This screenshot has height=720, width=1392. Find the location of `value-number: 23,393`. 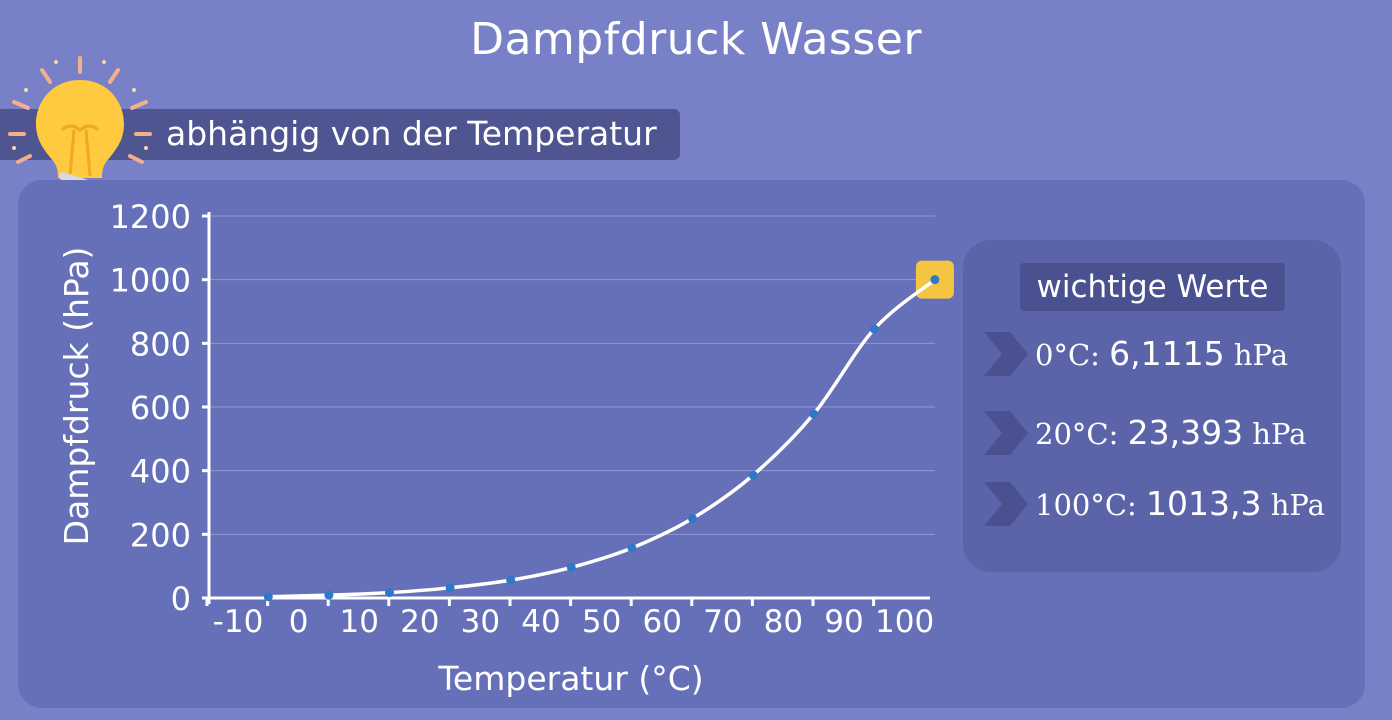

value-number: 23,393 is located at coordinates (1185, 432).